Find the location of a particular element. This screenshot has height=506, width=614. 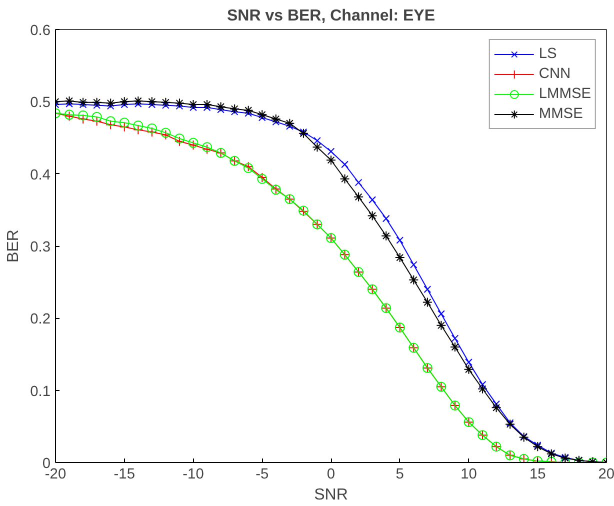

legend-label: MMSE is located at coordinates (560, 114).